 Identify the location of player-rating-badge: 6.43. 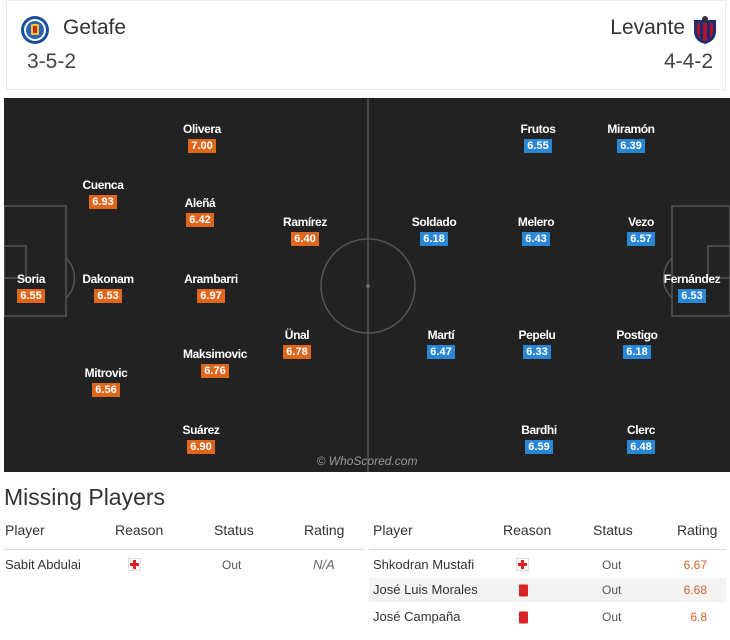
(536, 239).